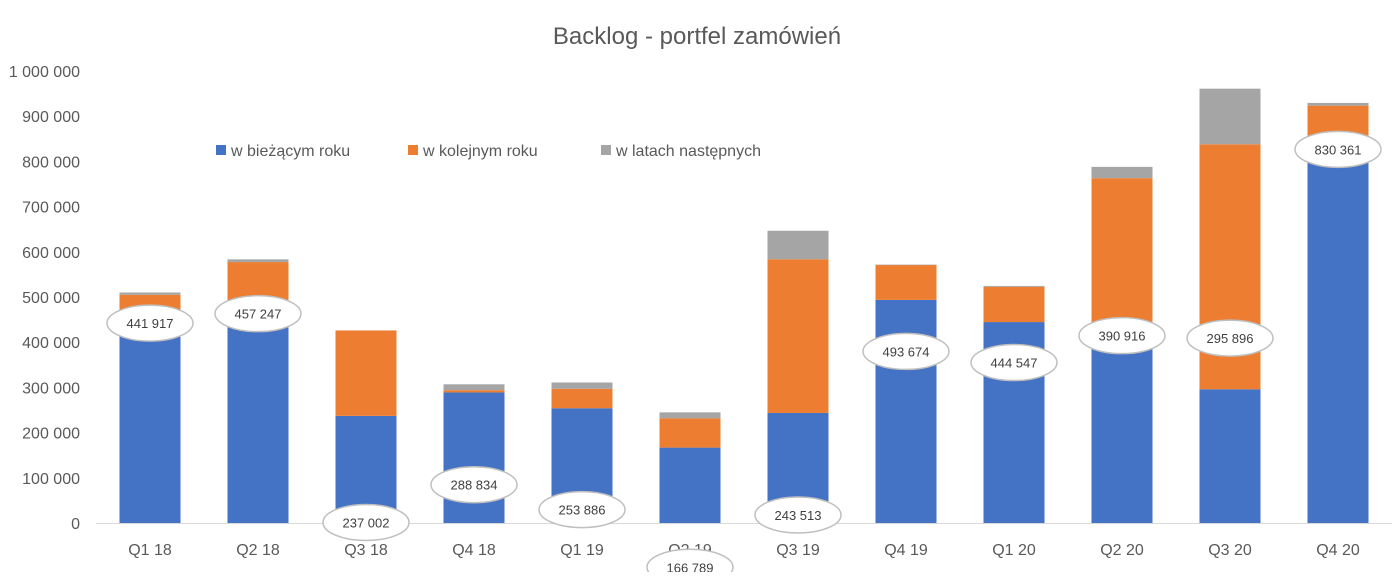  I want to click on data-label-text: 830 361, so click(1338, 149).